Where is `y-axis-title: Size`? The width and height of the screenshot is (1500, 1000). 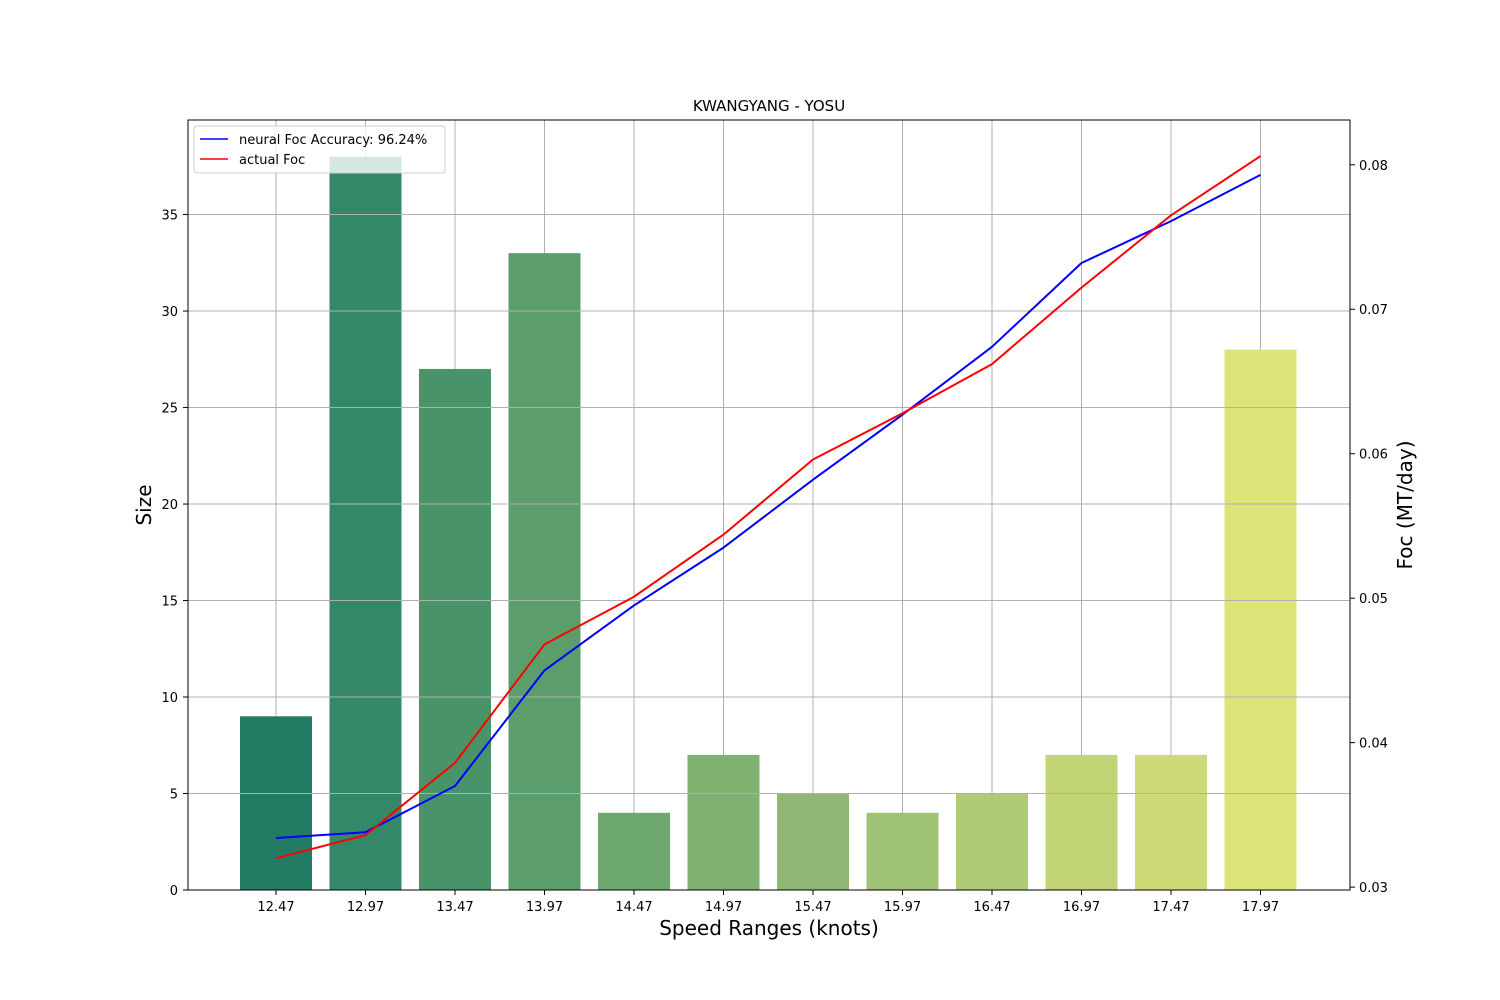 y-axis-title: Size is located at coordinates (144, 504).